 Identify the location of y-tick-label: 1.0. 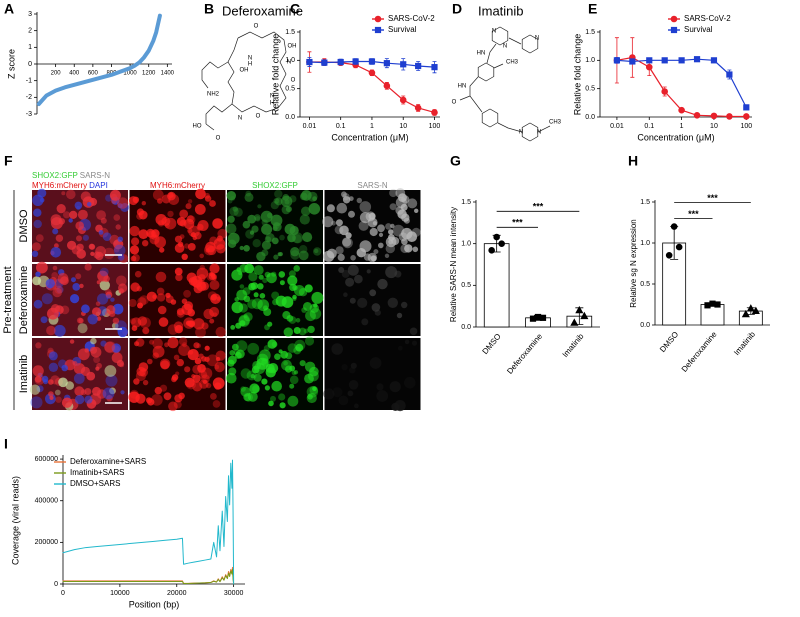
(590, 60).